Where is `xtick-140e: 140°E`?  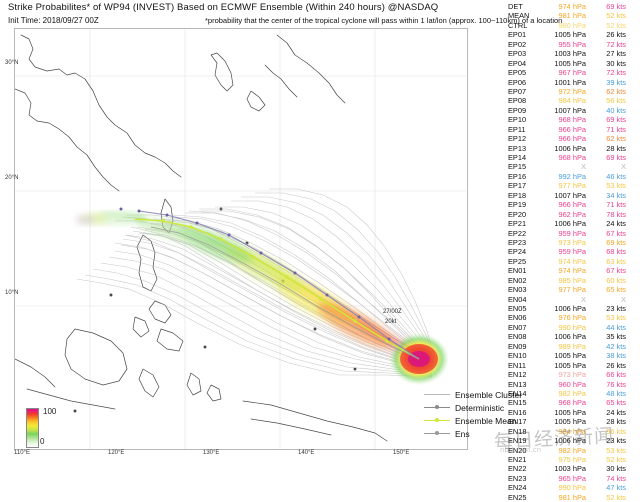
xtick-140e: 140°E is located at coordinates (306, 453).